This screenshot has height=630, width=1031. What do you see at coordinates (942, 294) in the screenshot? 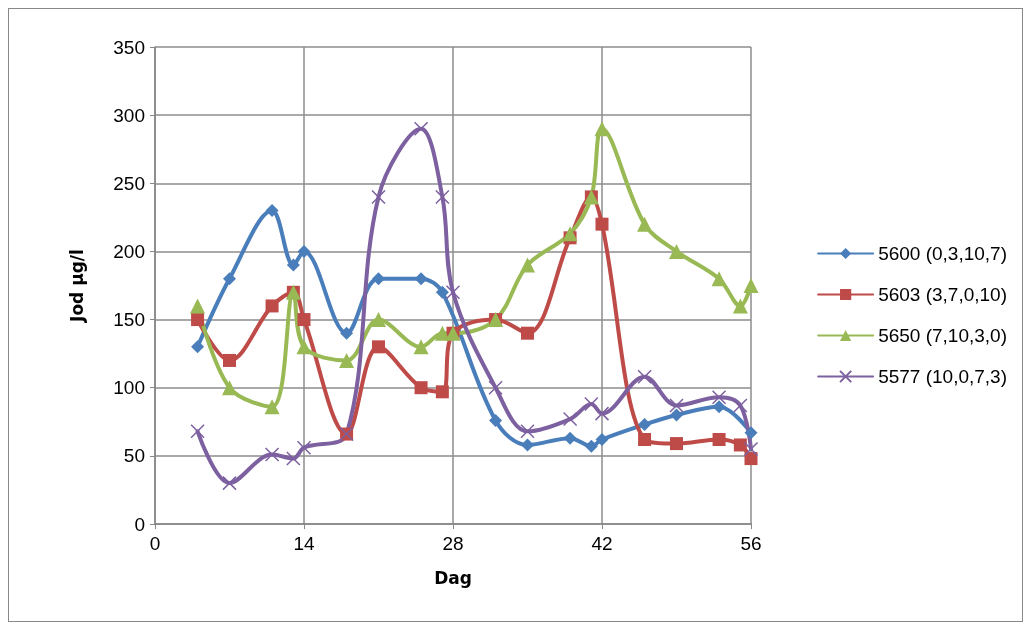
I see `legend-label: 5603 (3,7,0,10)` at bounding box center [942, 294].